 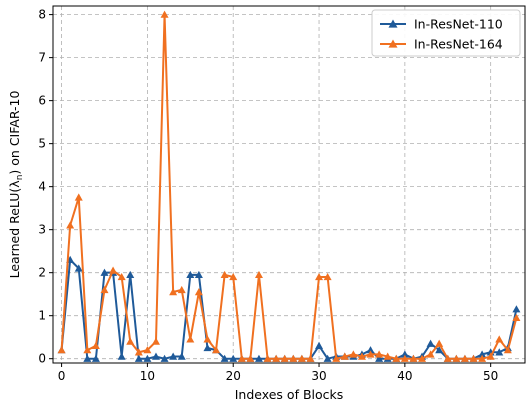 What do you see at coordinates (14, 229) in the screenshot?
I see `y-axis-label-main: Learned ReLU(λ` at bounding box center [14, 229].